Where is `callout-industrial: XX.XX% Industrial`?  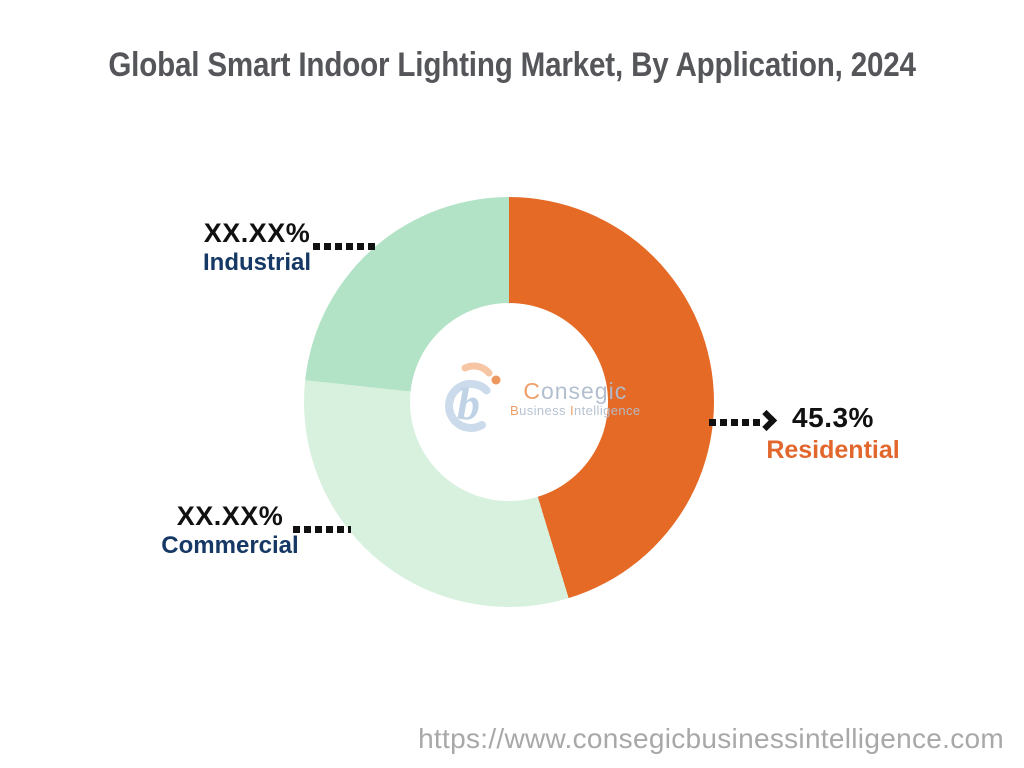 callout-industrial: XX.XX% Industrial is located at coordinates (257, 247).